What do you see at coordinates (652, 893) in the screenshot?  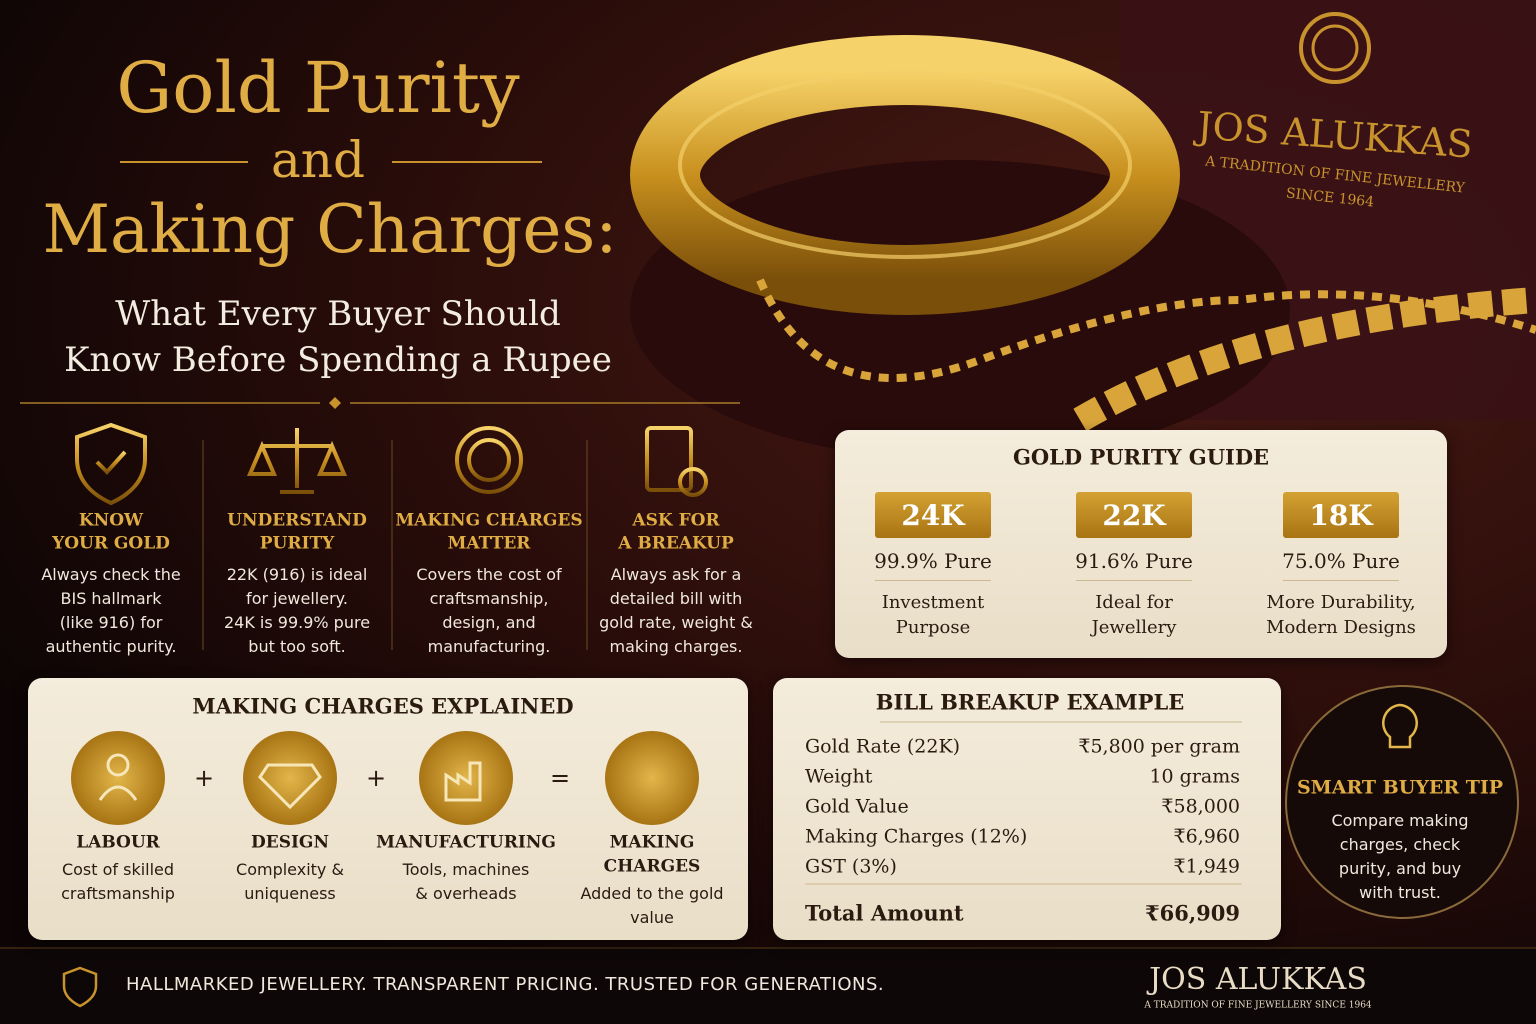 I see `item-desc: Added to the gold` at bounding box center [652, 893].